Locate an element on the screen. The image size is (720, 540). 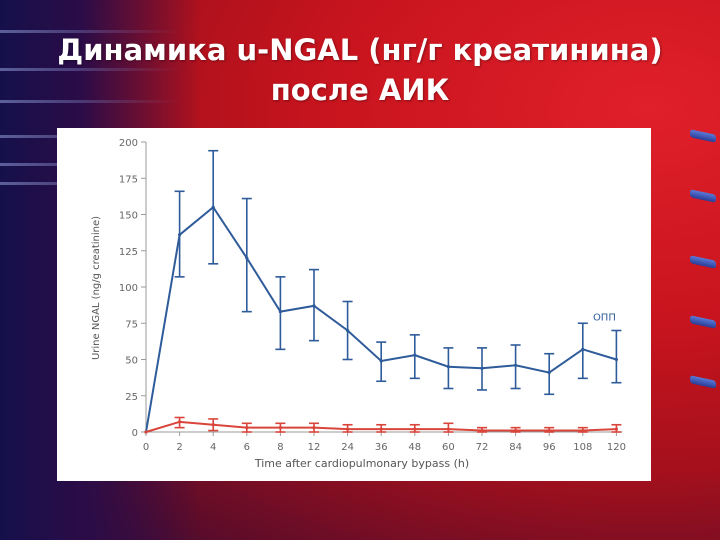
x-tick-label: 12 is located at coordinates (314, 447).